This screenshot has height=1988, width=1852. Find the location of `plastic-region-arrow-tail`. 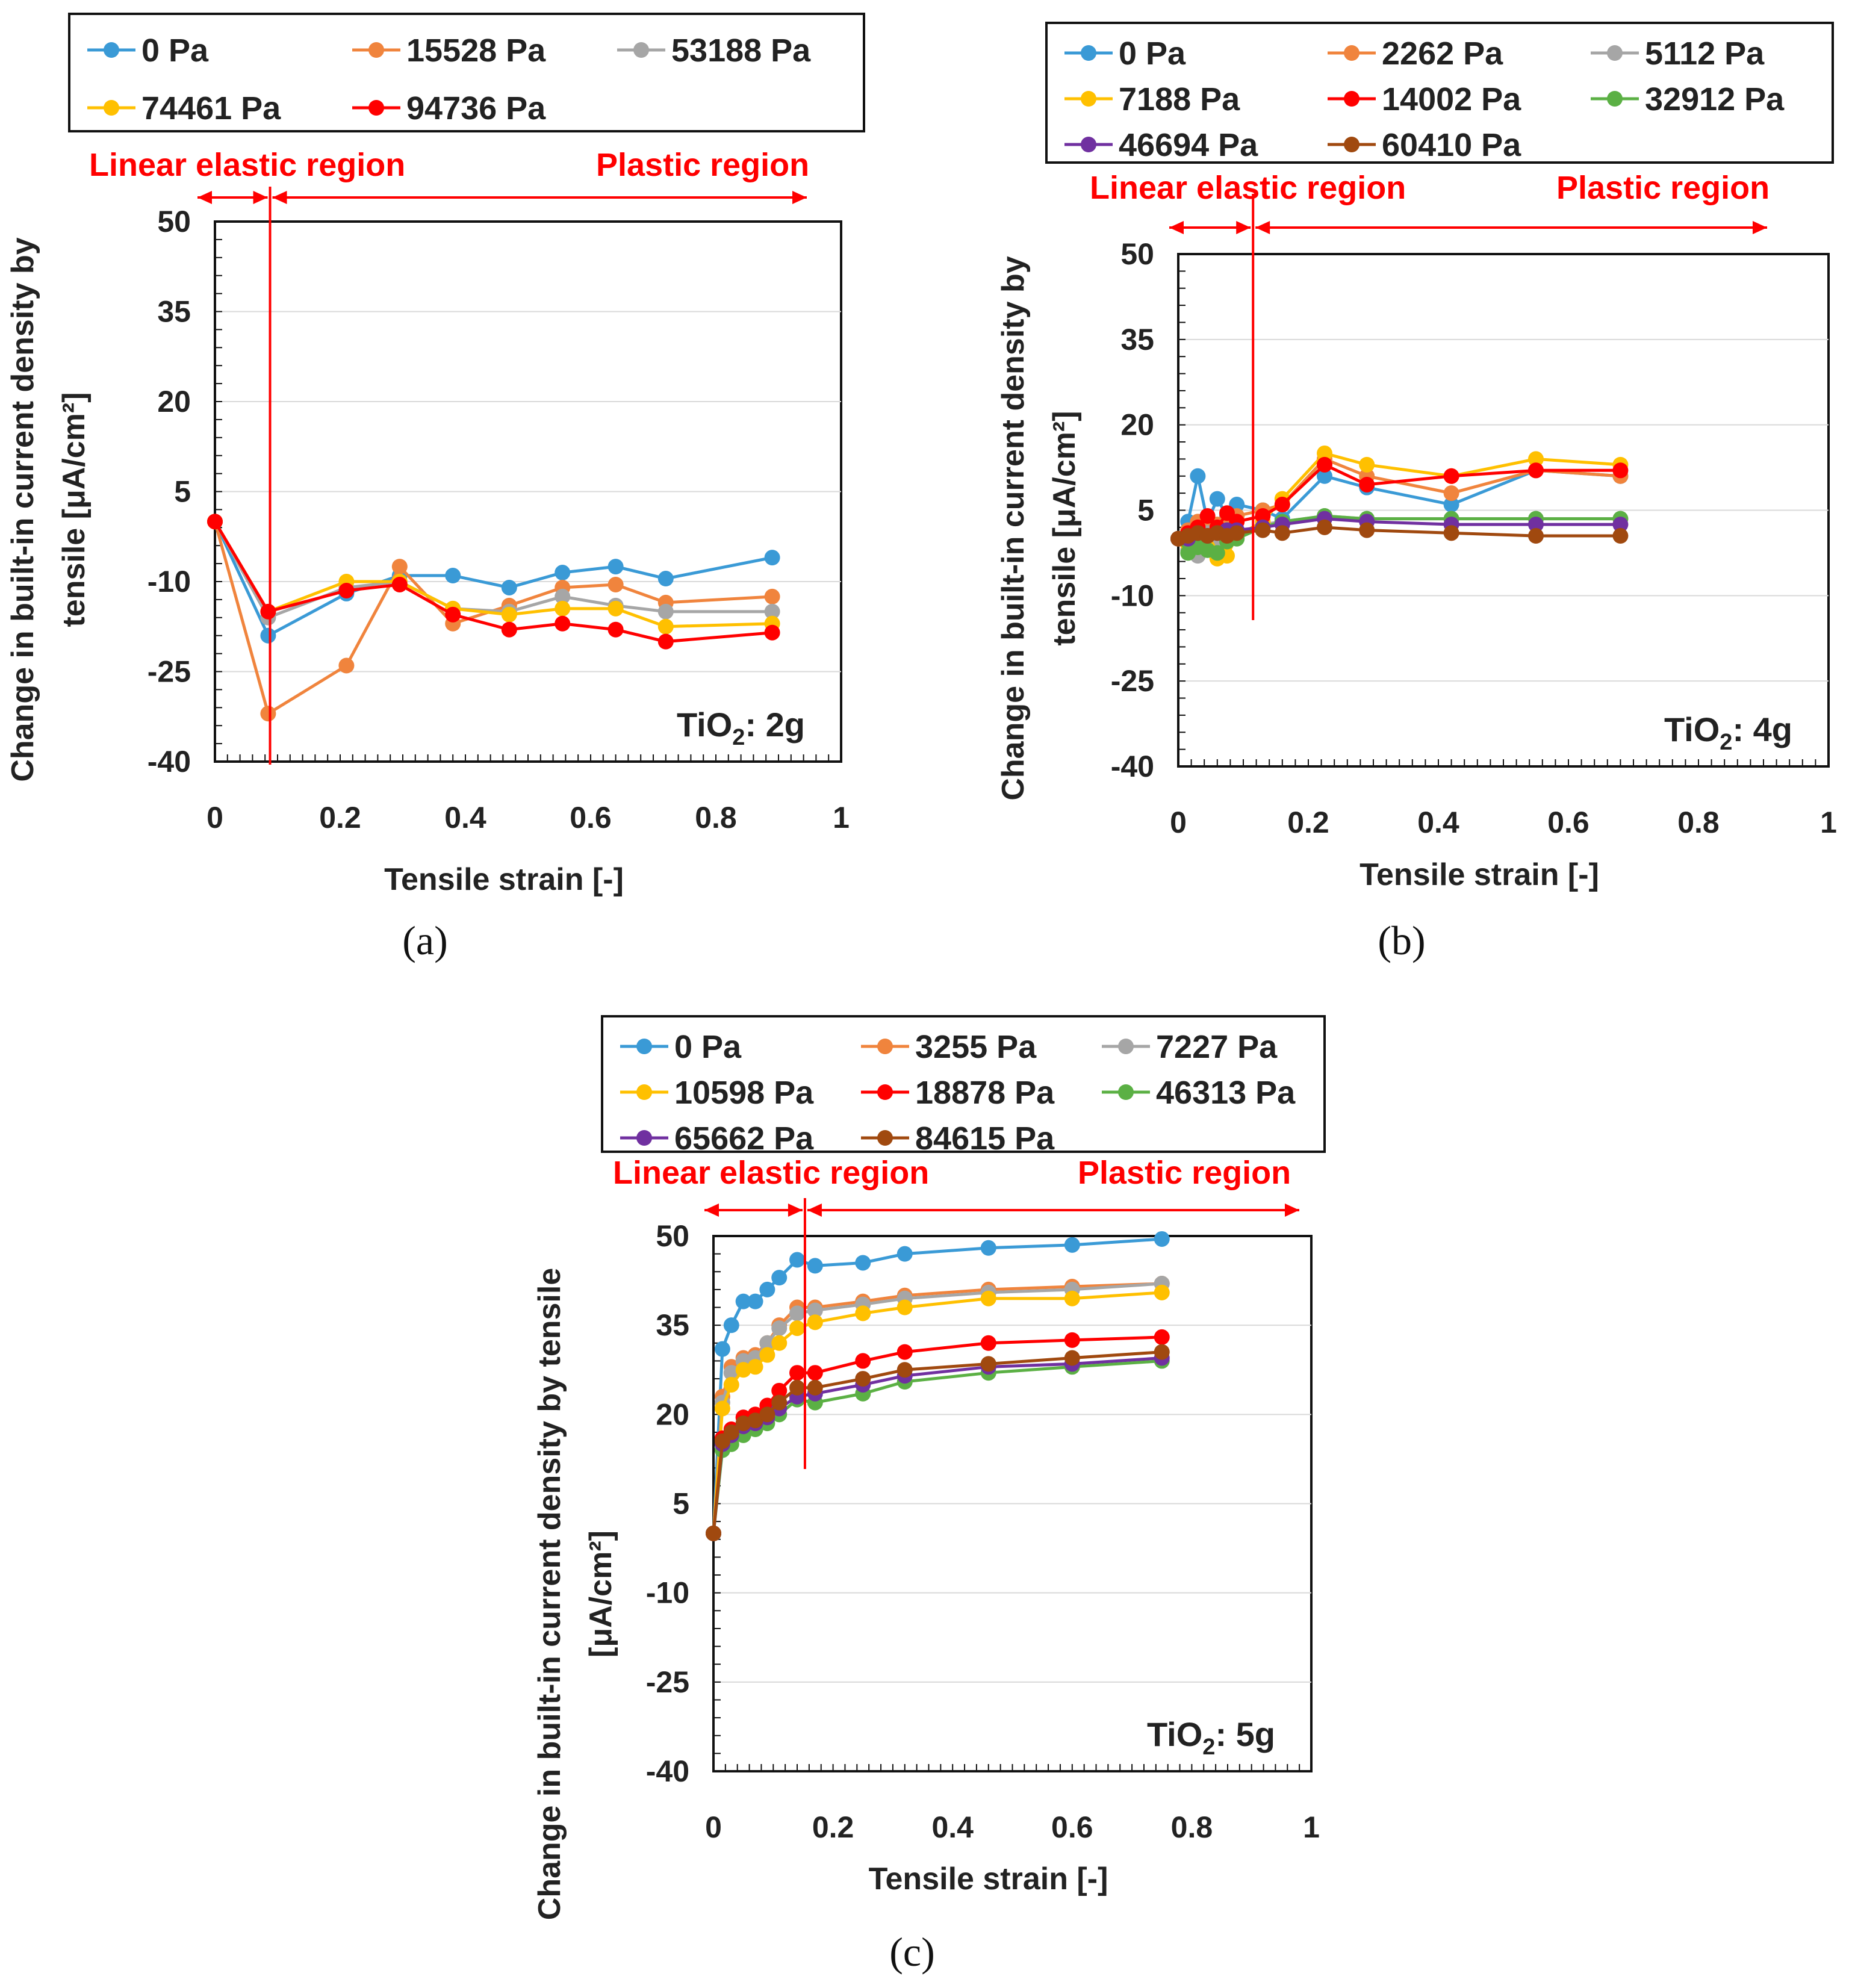

plastic-region-arrow-tail is located at coordinates (279, 197).